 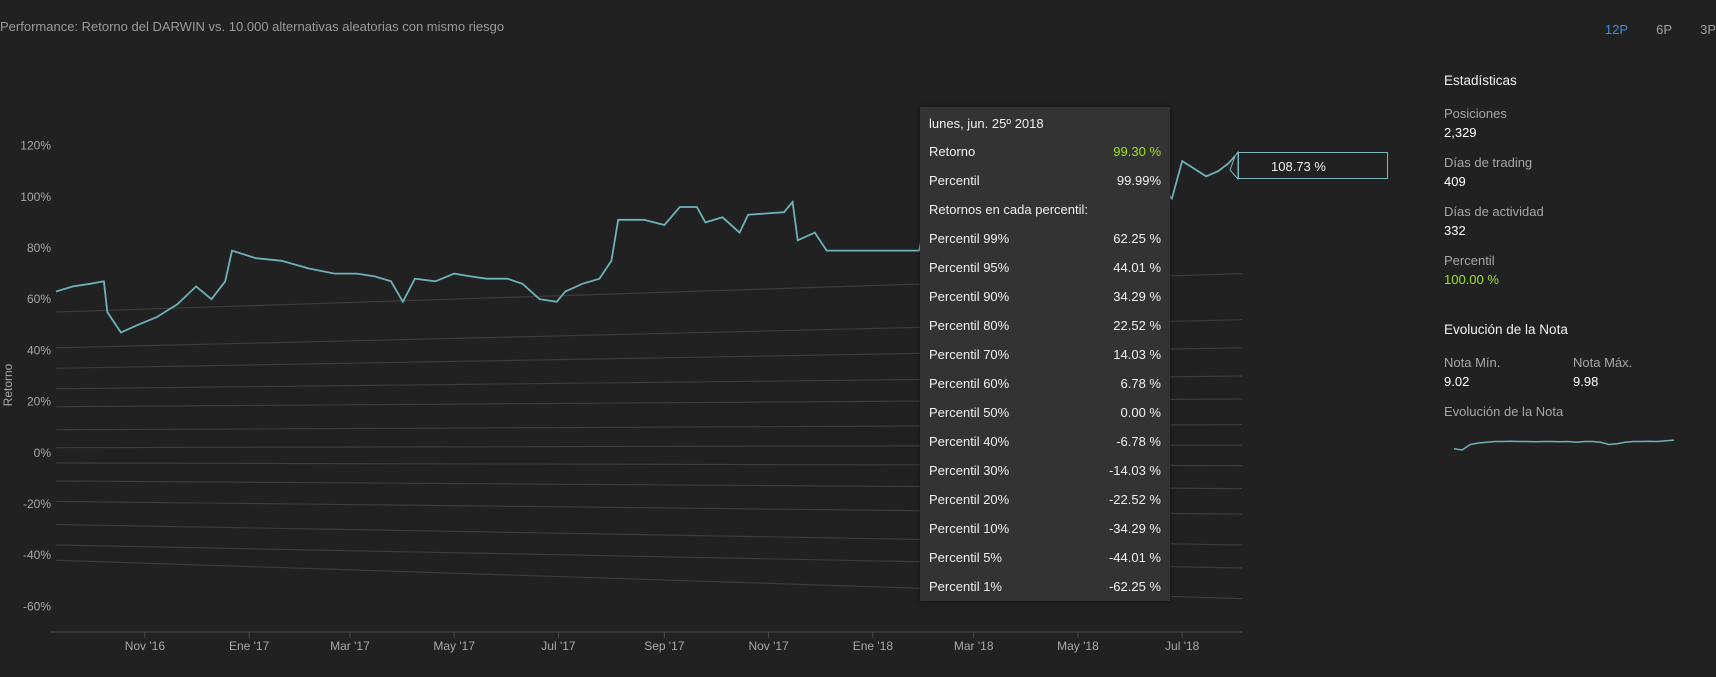 What do you see at coordinates (8, 384) in the screenshot?
I see `y-axis-label: Retorno` at bounding box center [8, 384].